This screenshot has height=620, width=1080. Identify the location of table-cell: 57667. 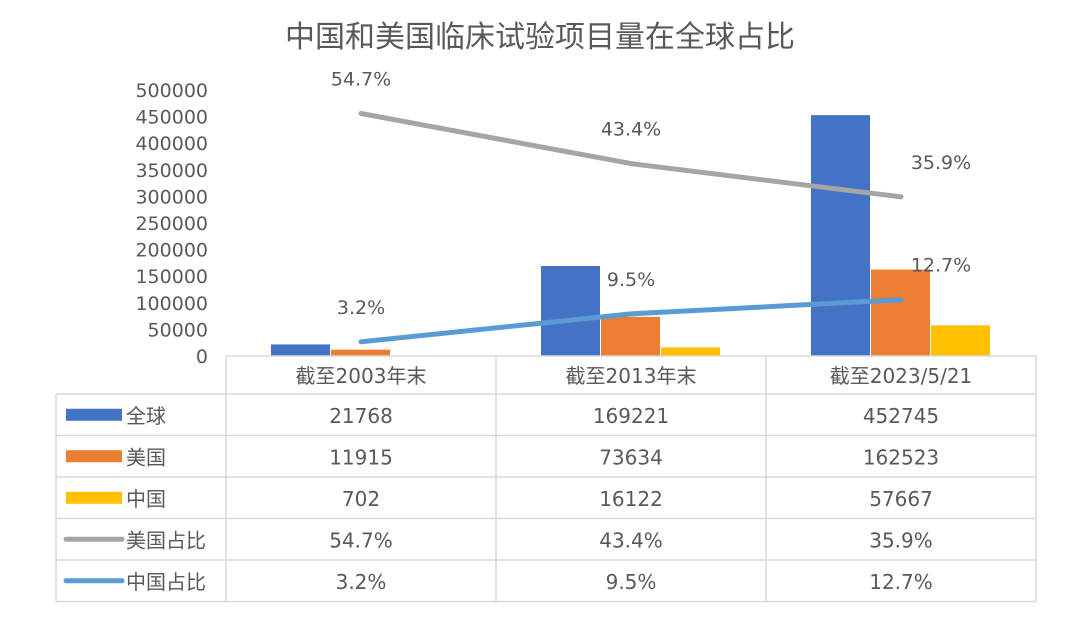
(901, 499).